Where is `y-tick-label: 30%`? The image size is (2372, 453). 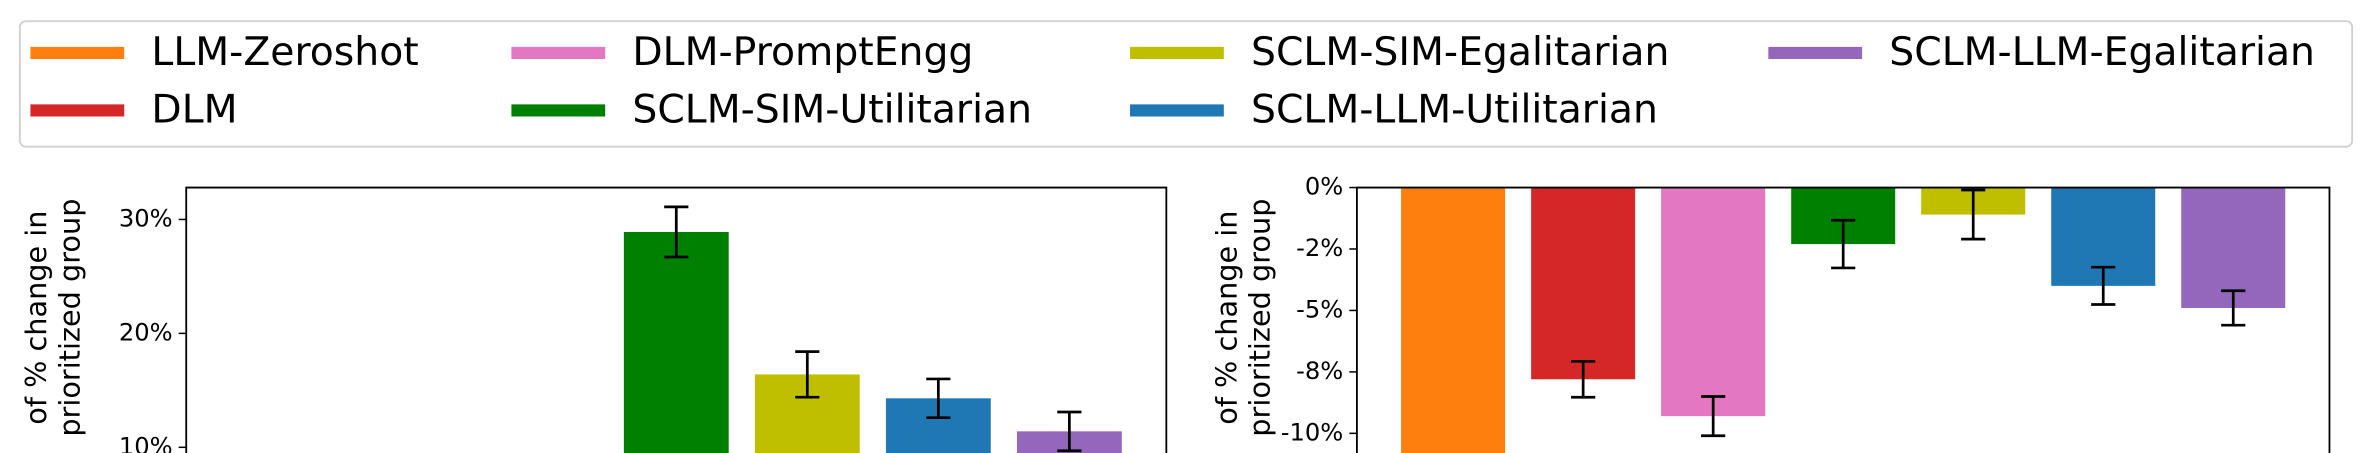 y-tick-label: 30% is located at coordinates (146, 218).